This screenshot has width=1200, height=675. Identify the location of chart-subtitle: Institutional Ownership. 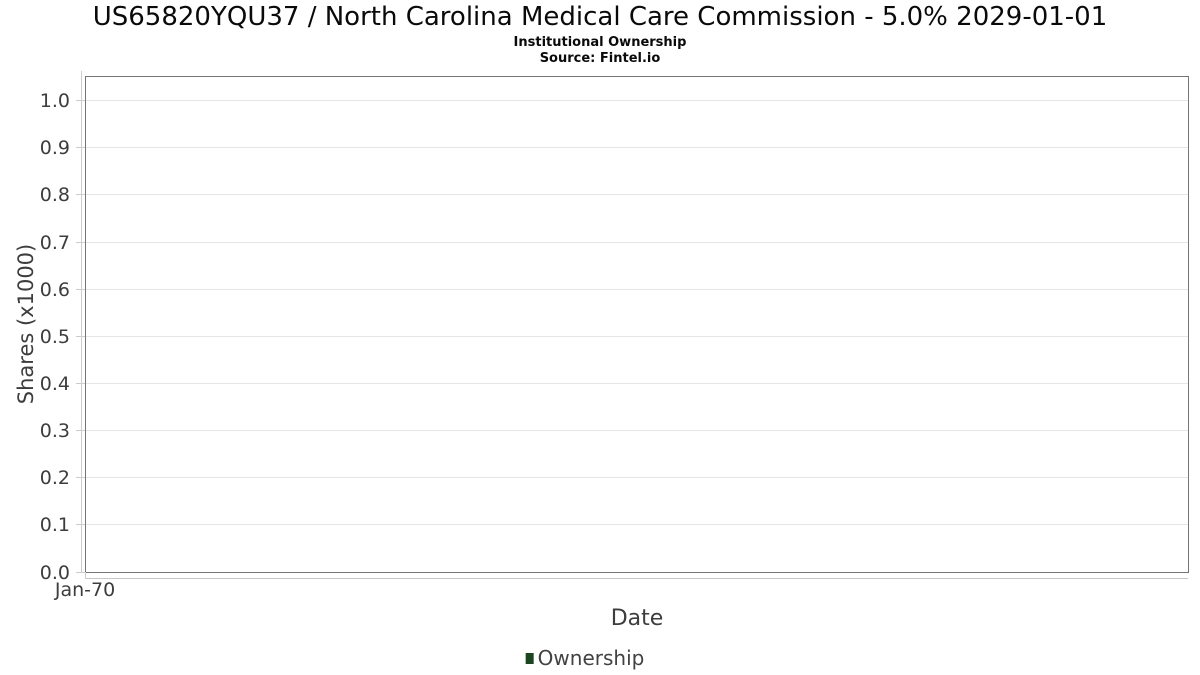
(600, 42).